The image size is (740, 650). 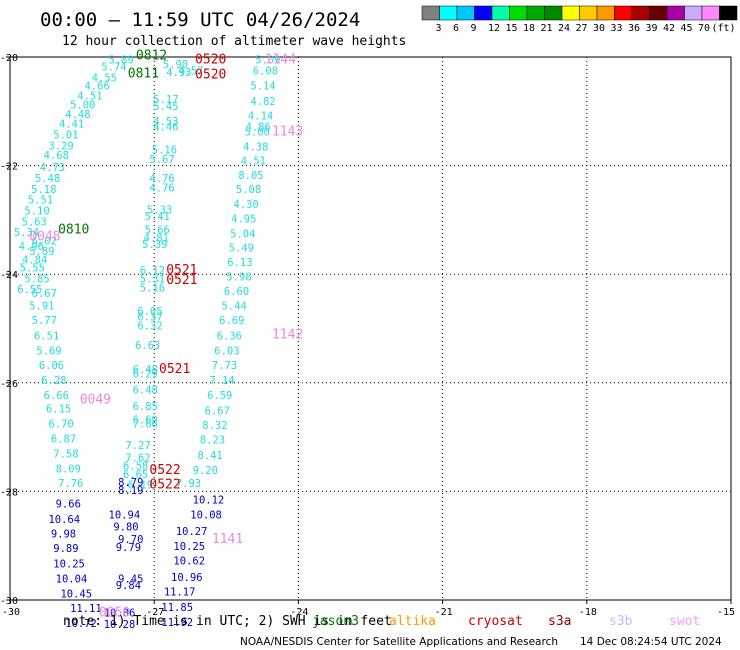 What do you see at coordinates (9, 330) in the screenshot?
I see `y-axis: -20 -22 -24 -26 -28 -30` at bounding box center [9, 330].